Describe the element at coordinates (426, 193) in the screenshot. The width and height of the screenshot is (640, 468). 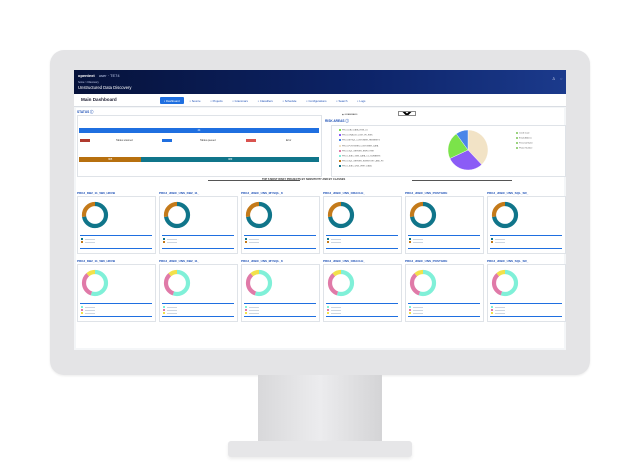
I see `sensitivity-project-title: PROJ_JDBC_UNS_POSTGRE` at that location.